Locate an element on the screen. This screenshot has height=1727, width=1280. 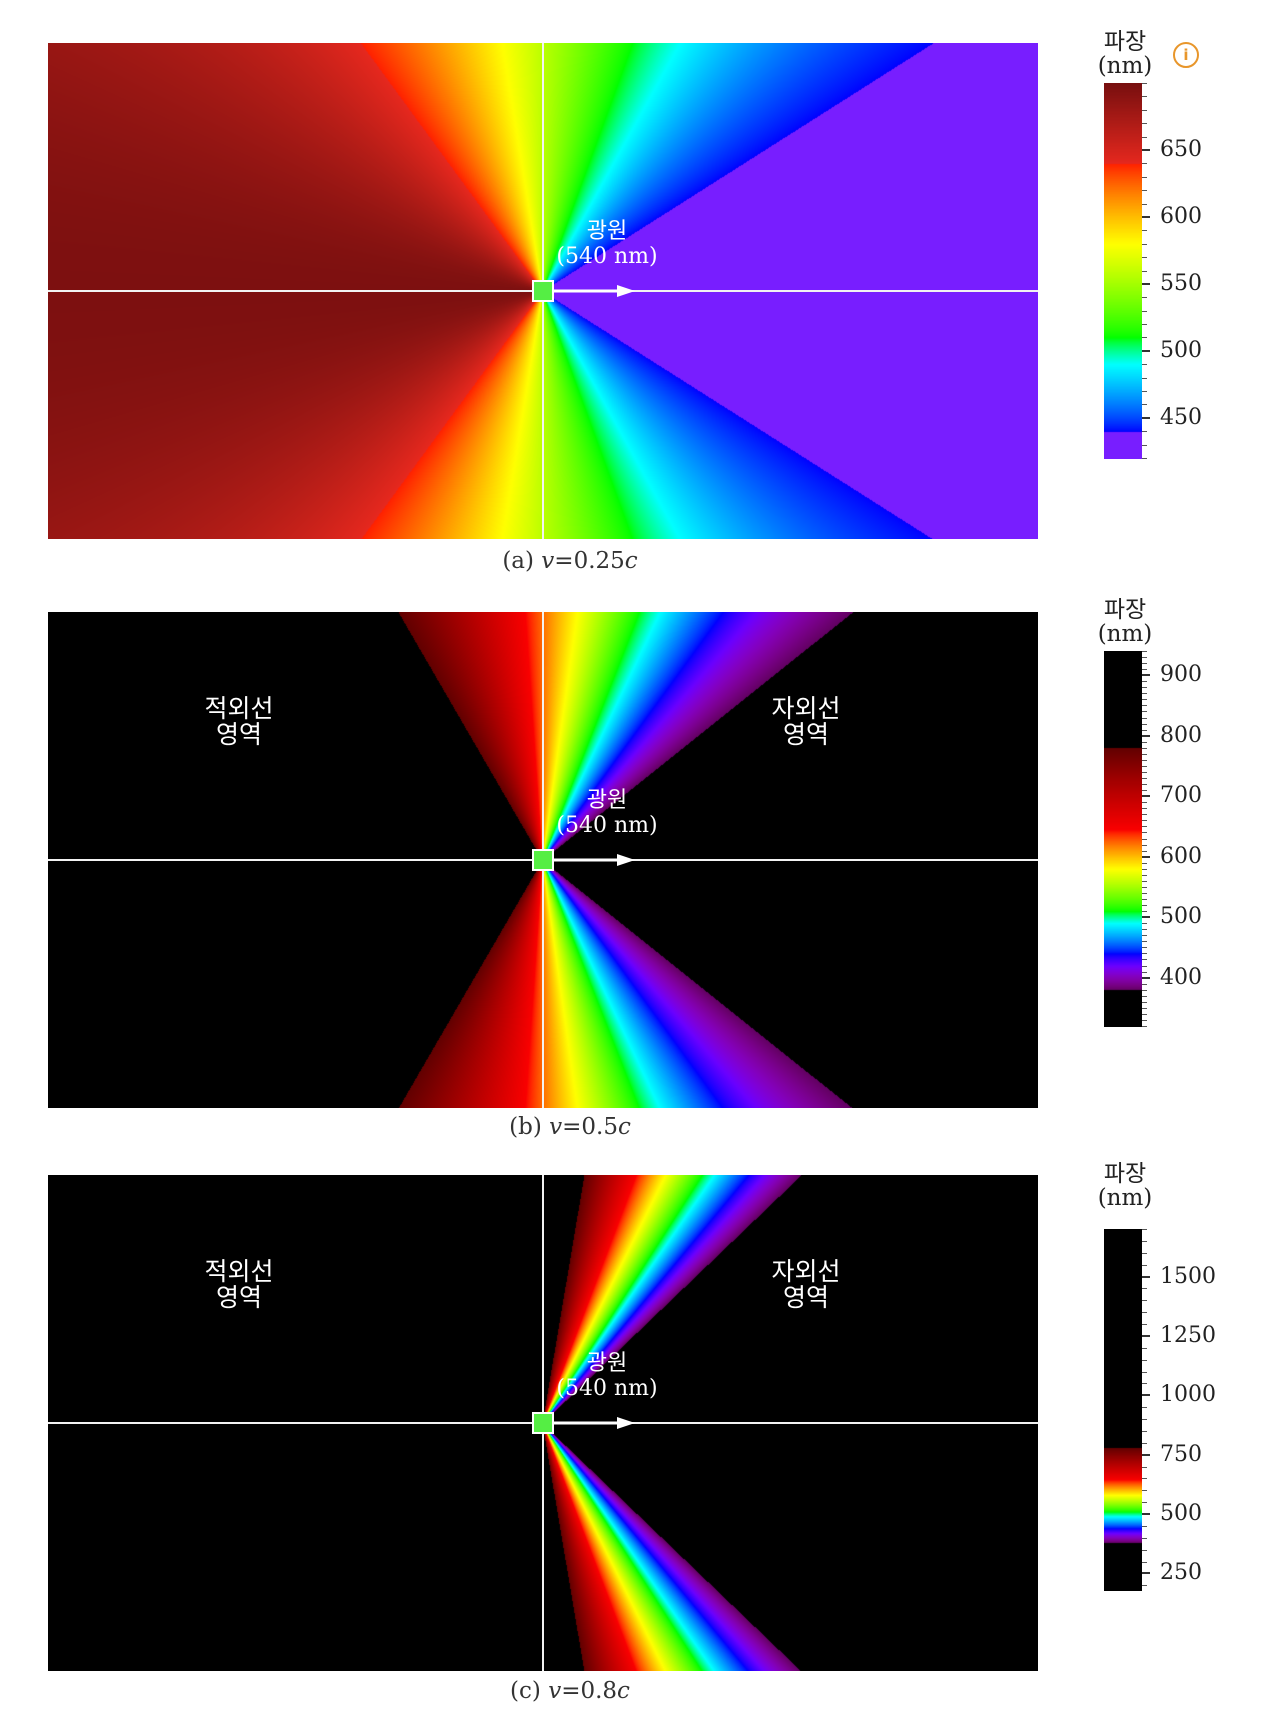
colorbar-gradient-a is located at coordinates (1123, 271).